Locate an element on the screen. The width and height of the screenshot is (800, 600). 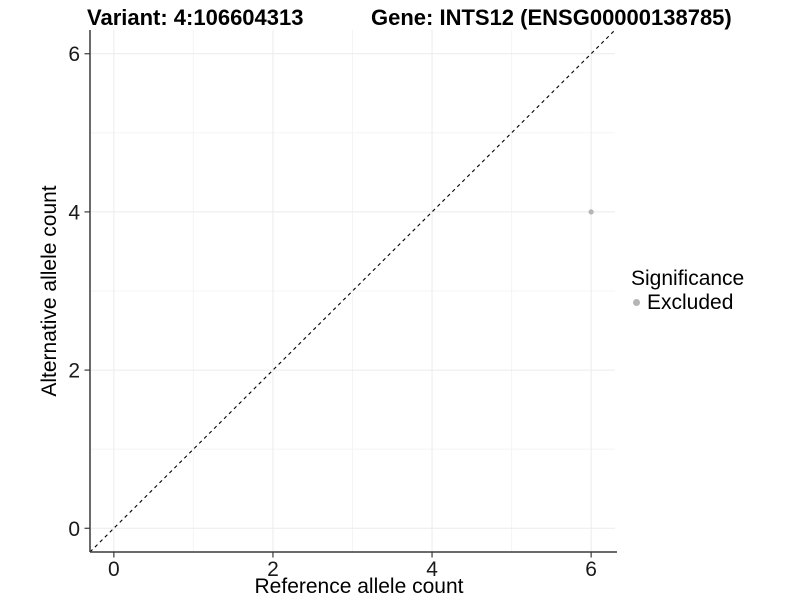
legend-entry-excluded: Excluded is located at coordinates (687, 302).